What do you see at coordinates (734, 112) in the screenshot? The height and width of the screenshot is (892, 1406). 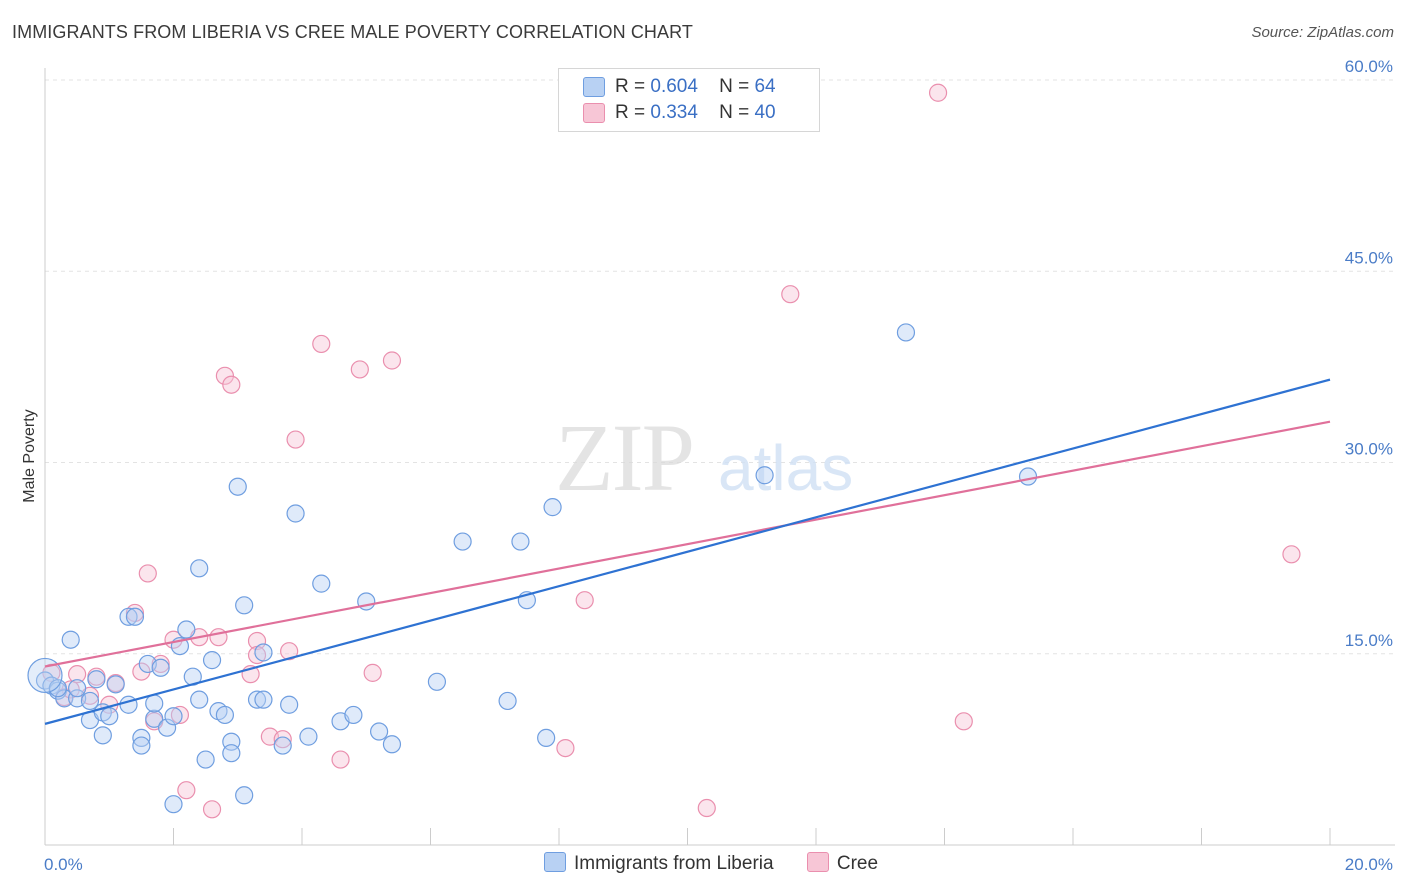 I see `legend-n-label-cree: N =` at bounding box center [734, 112].